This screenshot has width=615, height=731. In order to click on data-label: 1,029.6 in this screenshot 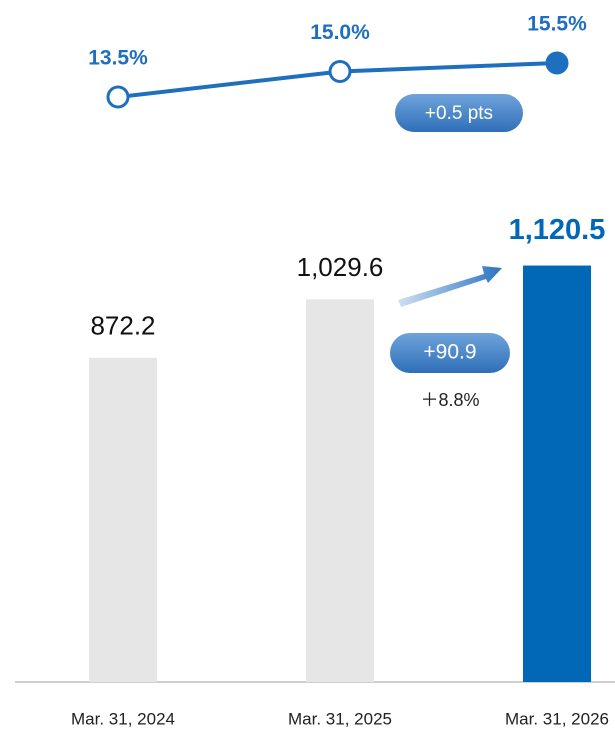, I will do `click(340, 267)`.